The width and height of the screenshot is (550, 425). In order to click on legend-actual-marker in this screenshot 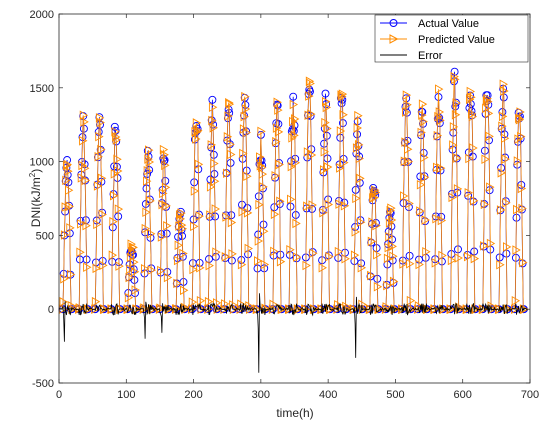, I will do `click(393, 23)`.